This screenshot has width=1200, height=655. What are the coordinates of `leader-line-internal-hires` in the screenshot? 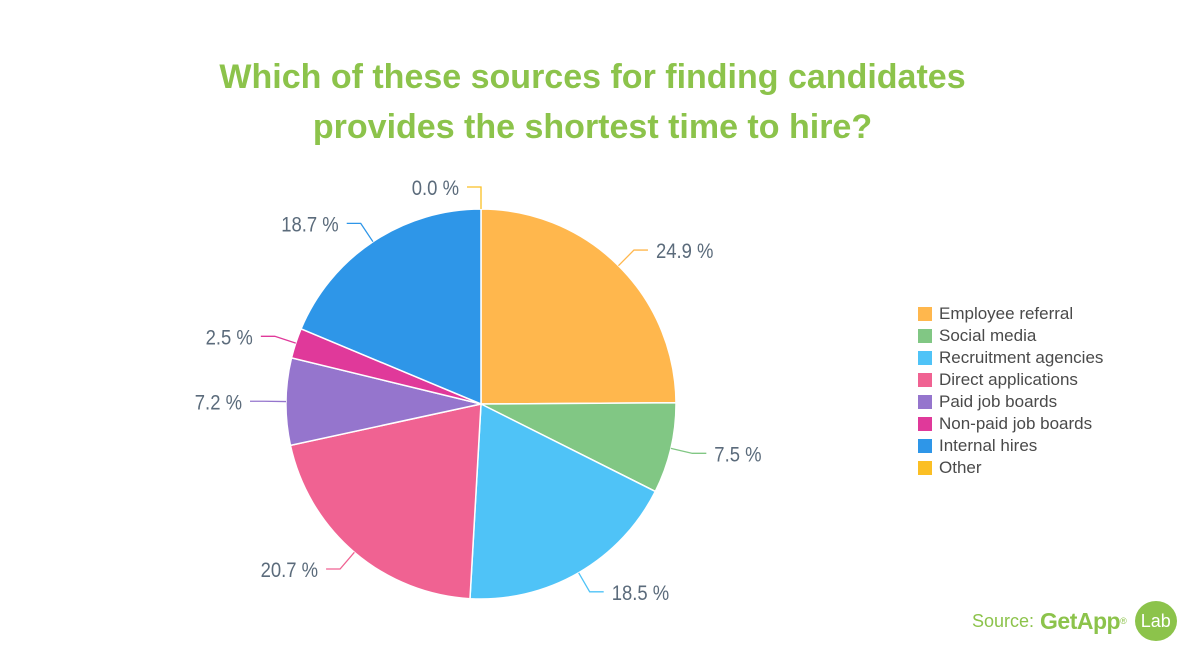 It's located at (360, 232).